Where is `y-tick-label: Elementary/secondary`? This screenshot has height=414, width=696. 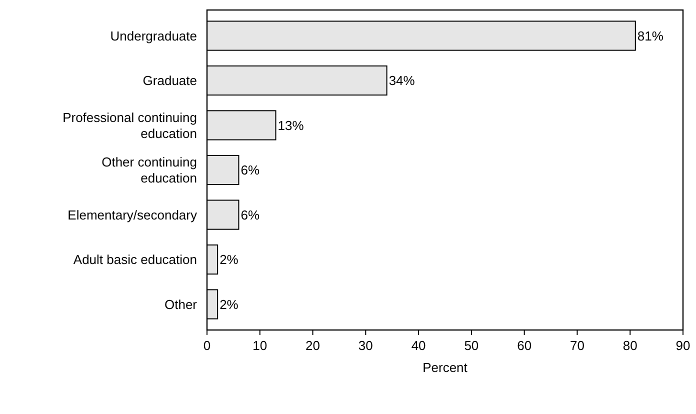 y-tick-label: Elementary/secondary is located at coordinates (133, 214).